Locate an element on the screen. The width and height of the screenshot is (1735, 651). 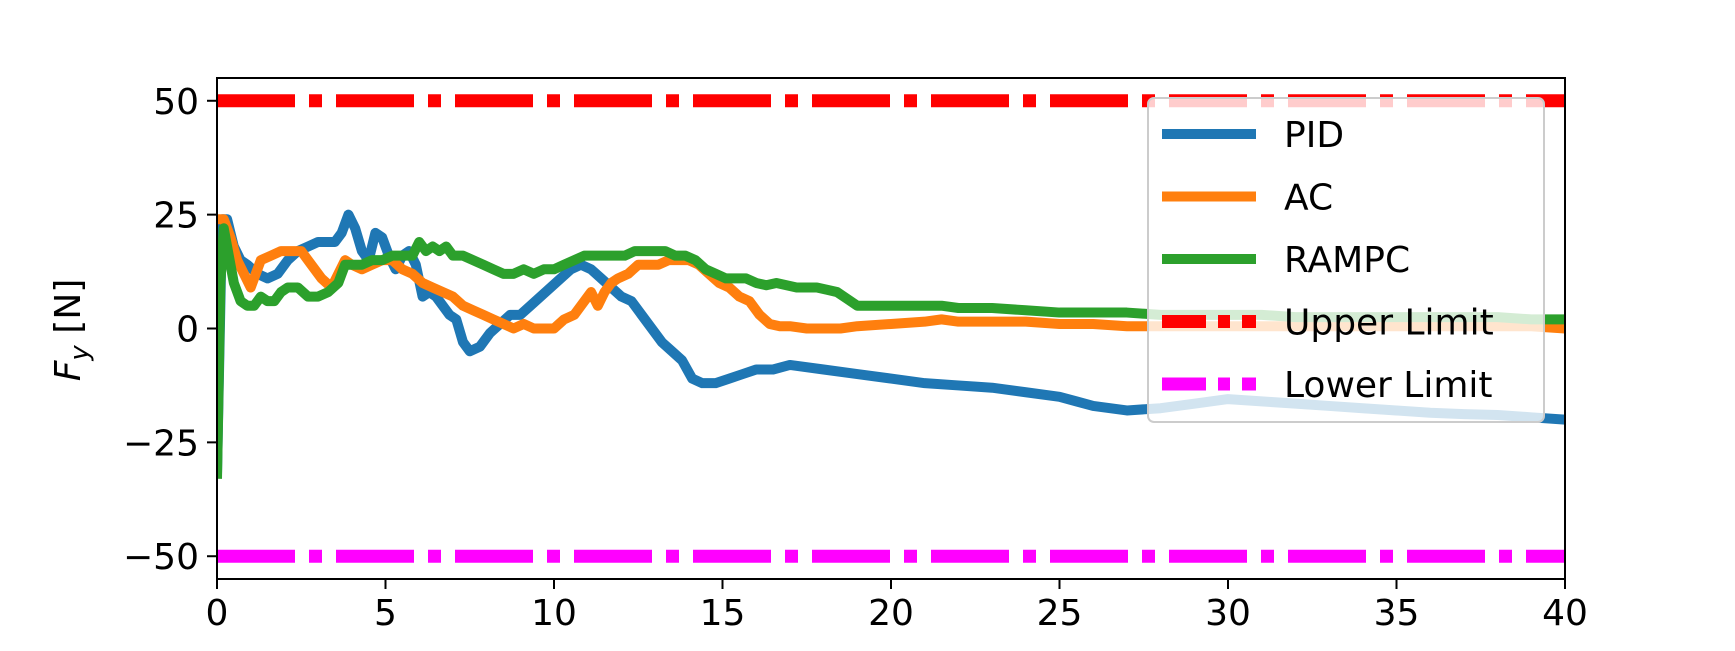
y-axis-label: Fy [N] is located at coordinates (71, 330).